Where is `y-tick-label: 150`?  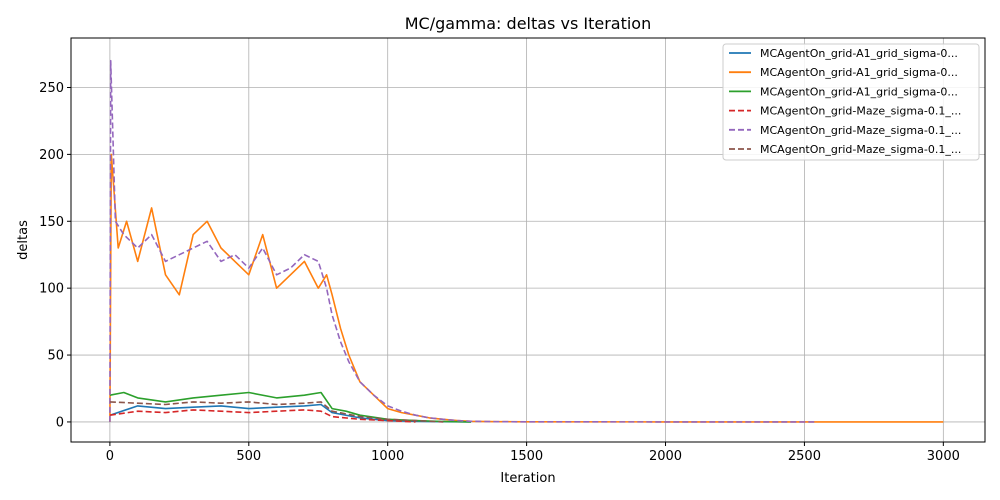 y-tick-label: 150 is located at coordinates (51, 222).